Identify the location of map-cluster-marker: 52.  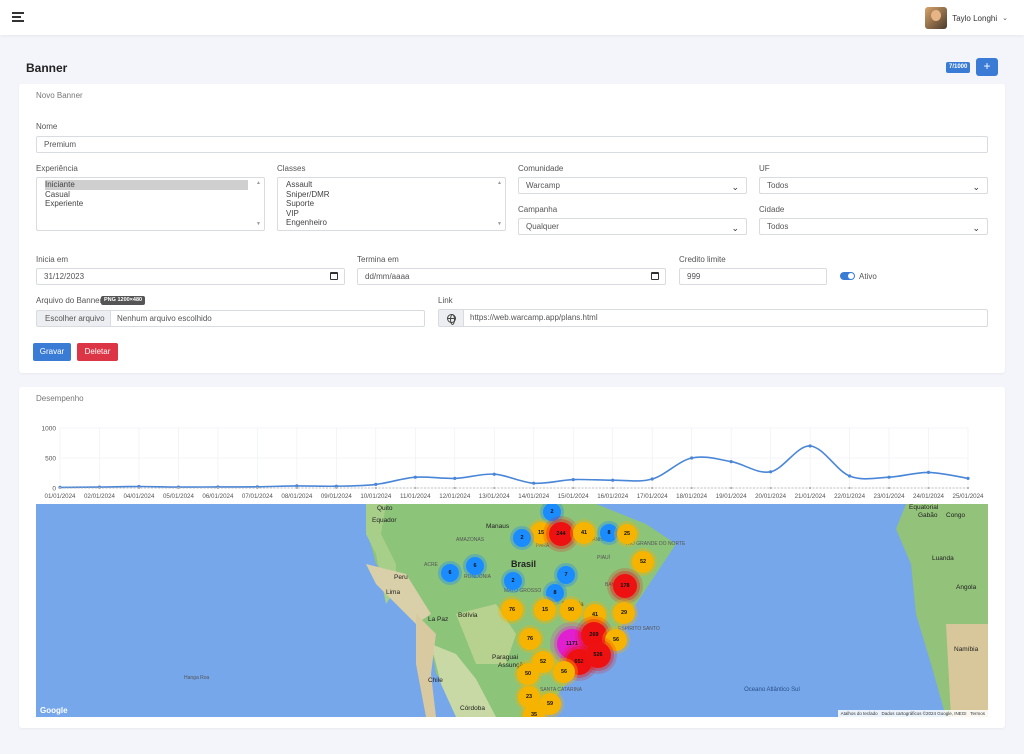
(643, 562).